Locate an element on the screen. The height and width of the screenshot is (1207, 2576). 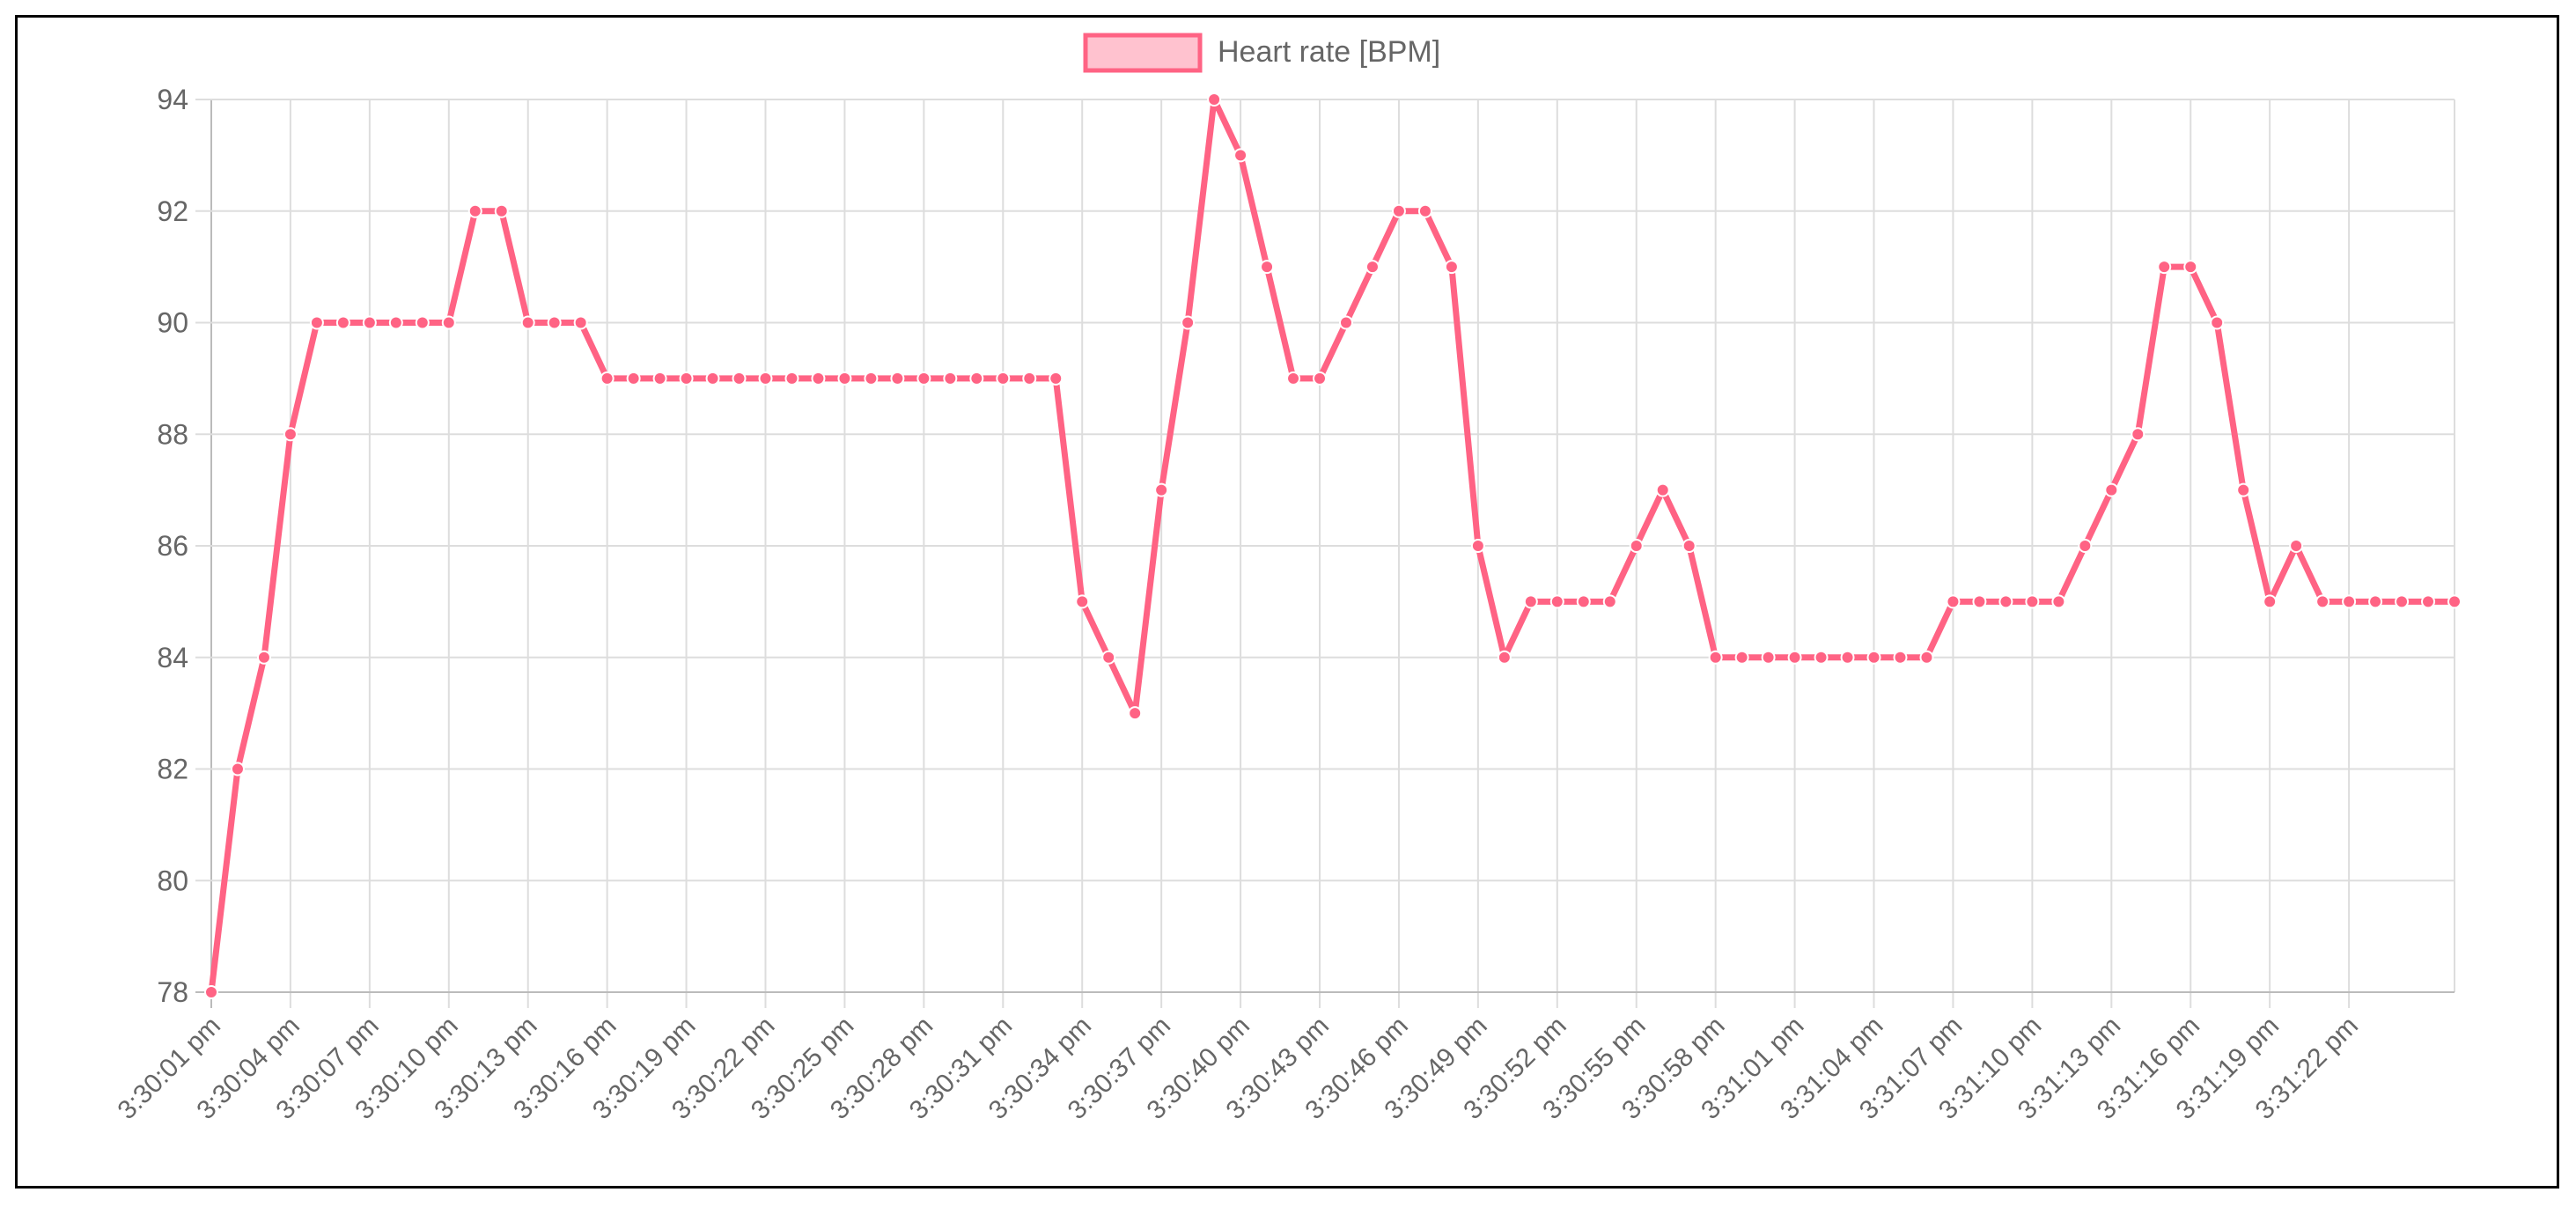
y-tick-label: 86 is located at coordinates (172, 546).